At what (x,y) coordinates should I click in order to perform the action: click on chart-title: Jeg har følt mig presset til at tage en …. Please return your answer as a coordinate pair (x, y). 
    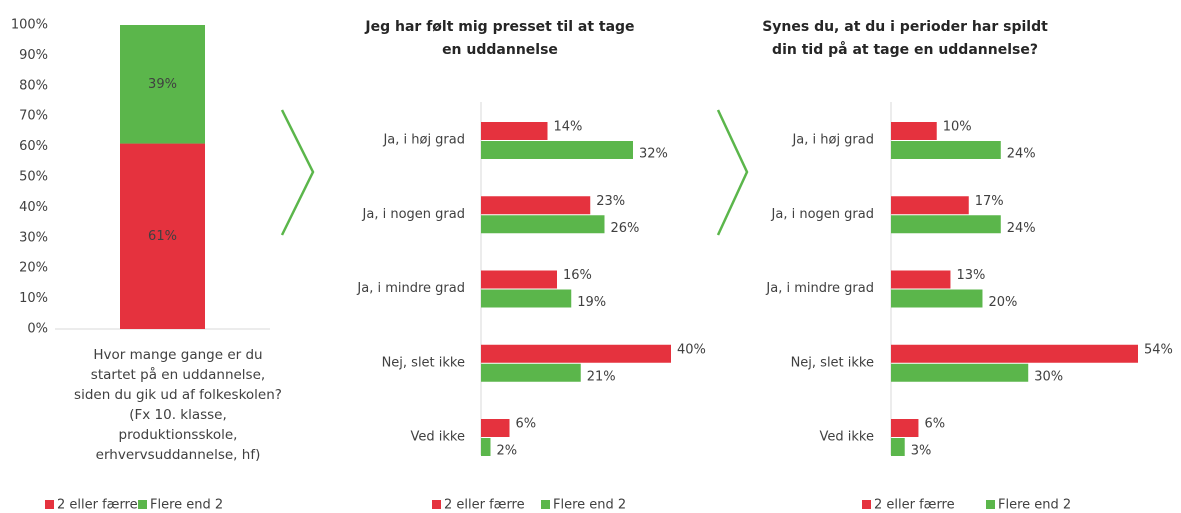
    Looking at the image, I should click on (500, 38).